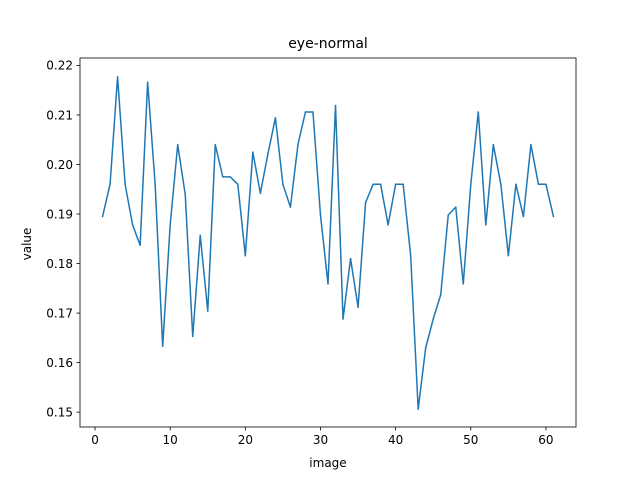  What do you see at coordinates (95, 440) in the screenshot?
I see `x-tick-label: 0` at bounding box center [95, 440].